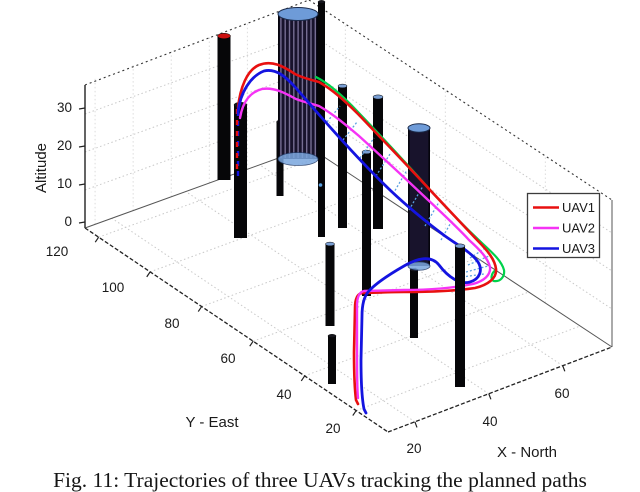  I want to click on z-tick-label: 0, so click(68, 221).